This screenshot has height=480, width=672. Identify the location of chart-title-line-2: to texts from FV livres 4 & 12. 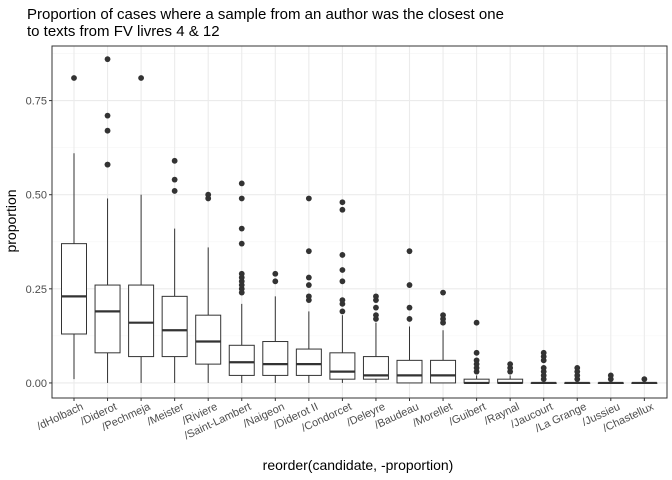
(123, 31).